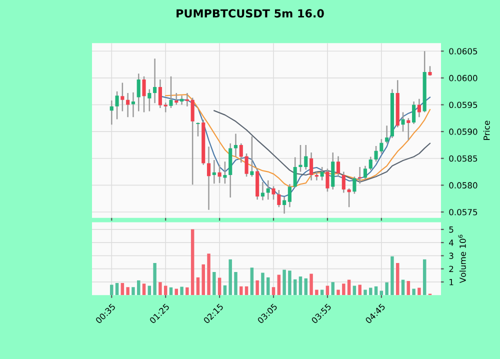  I want to click on chart-title: PUMPBTCUSDT 5m 16.0, so click(250, 13).